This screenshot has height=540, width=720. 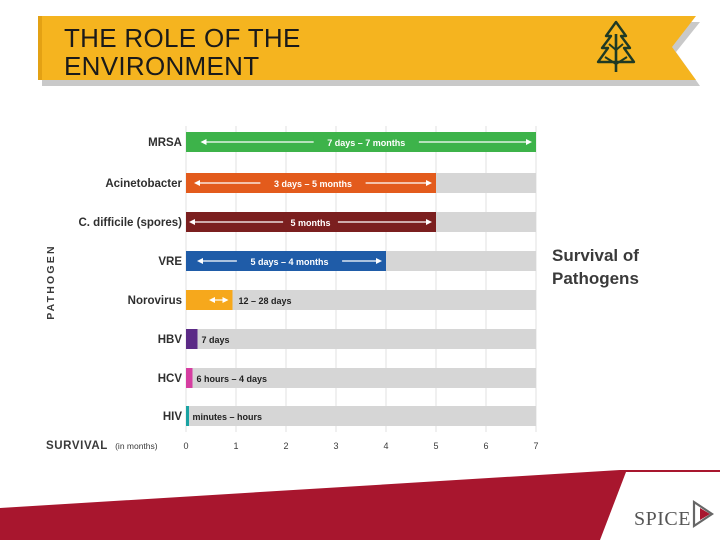 I want to click on spice-logo-text: SPICE, so click(x=662, y=519).